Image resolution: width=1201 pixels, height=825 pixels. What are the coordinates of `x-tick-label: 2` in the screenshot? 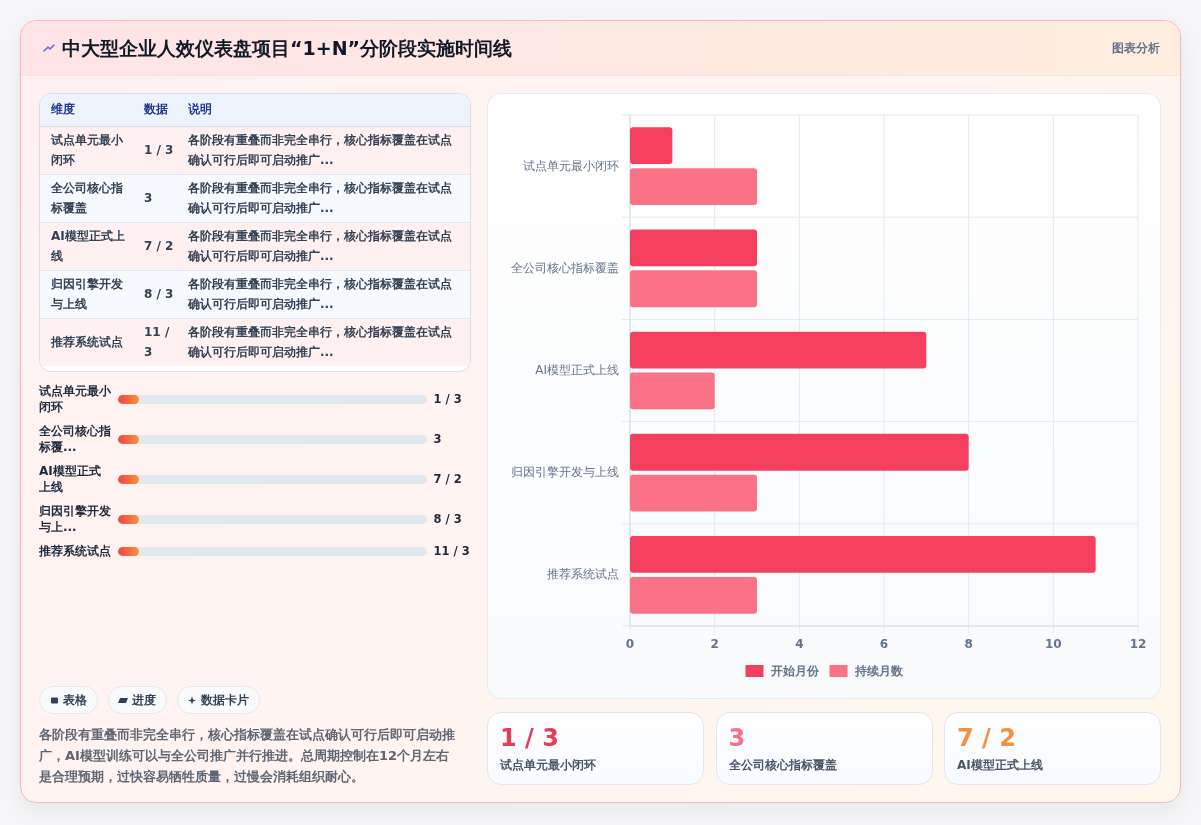 It's located at (714, 643).